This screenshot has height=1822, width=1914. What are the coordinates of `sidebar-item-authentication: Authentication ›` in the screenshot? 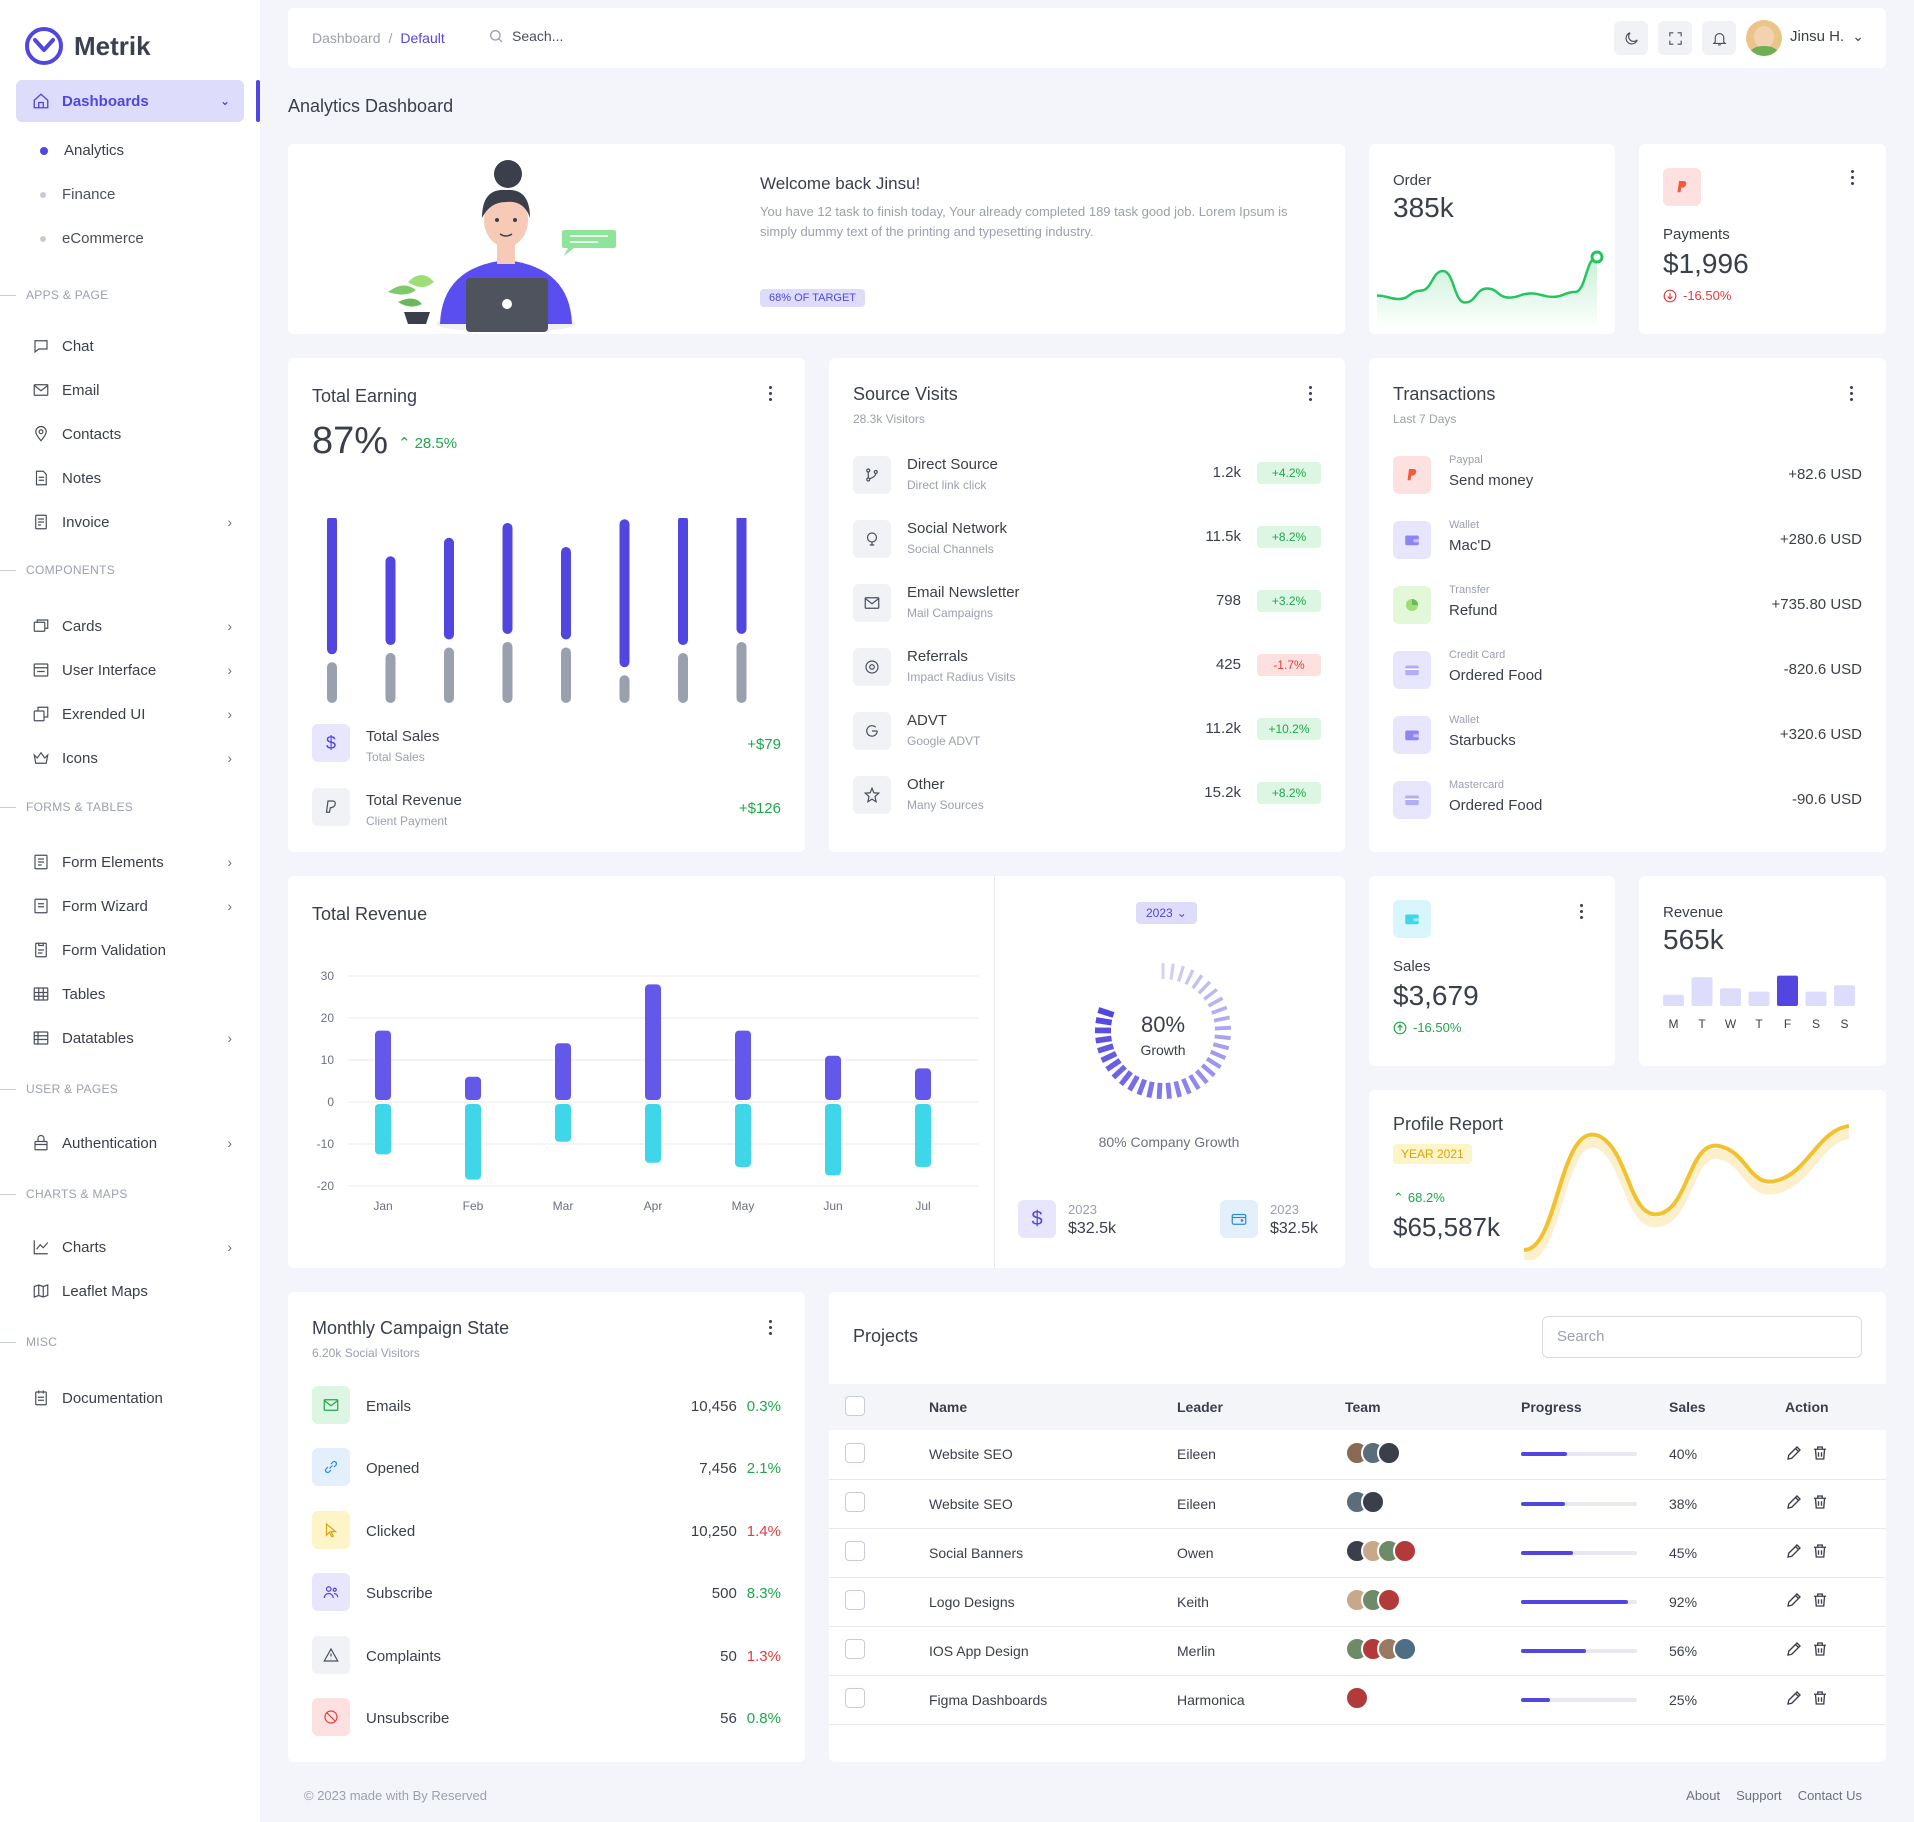 It's located at (132, 1143).